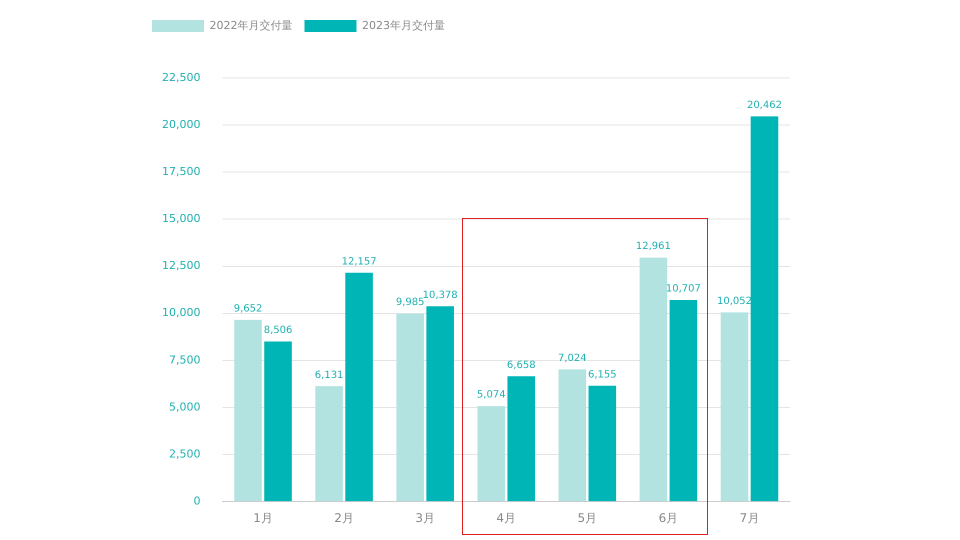 Image resolution: width=960 pixels, height=540 pixels. I want to click on y-tick-label: 5,000, so click(184, 407).